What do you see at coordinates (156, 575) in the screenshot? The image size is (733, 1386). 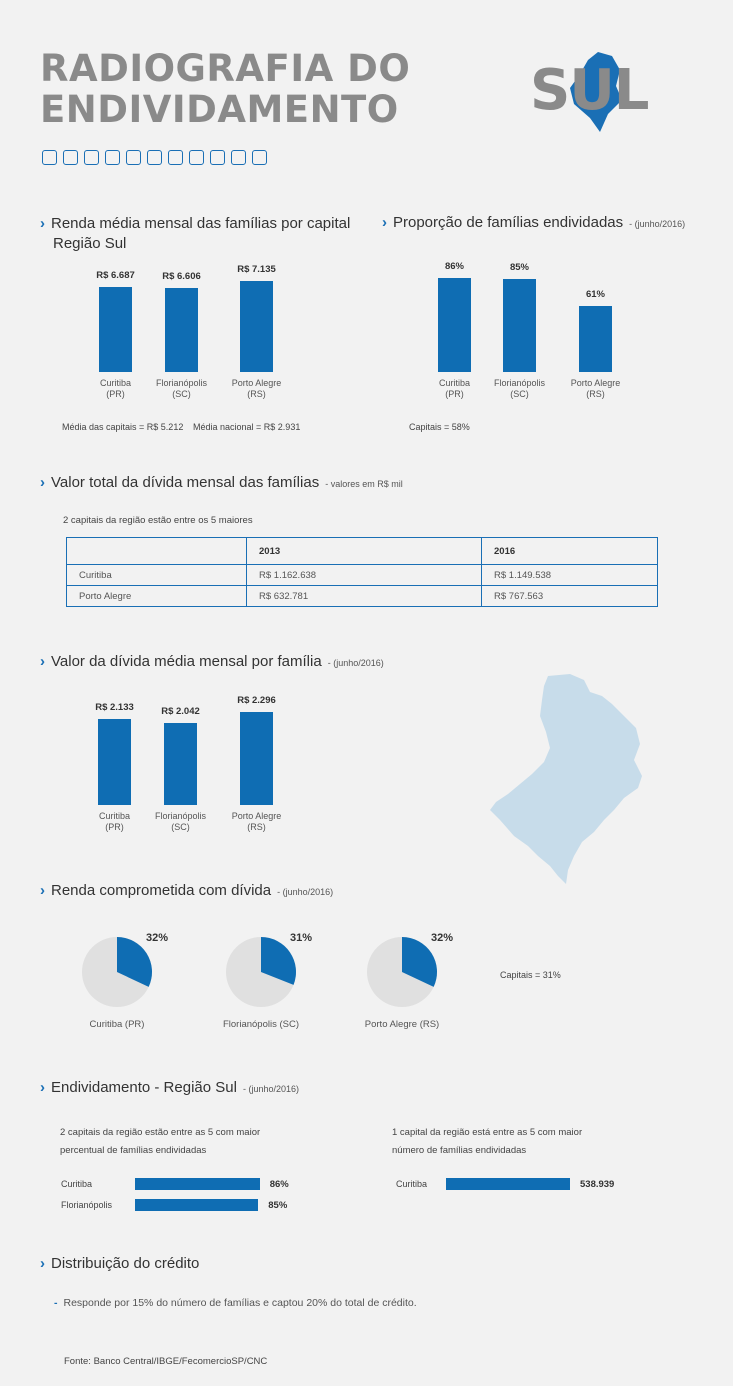 I see `table-cell: Curitiba` at bounding box center [156, 575].